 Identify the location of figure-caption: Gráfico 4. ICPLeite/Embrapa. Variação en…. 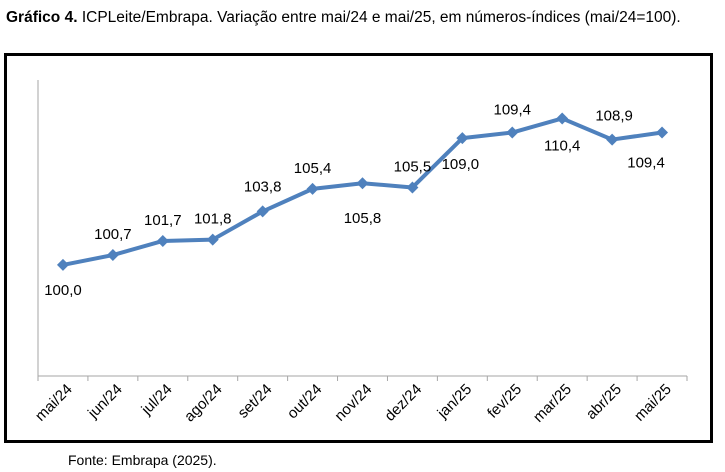
(362, 17).